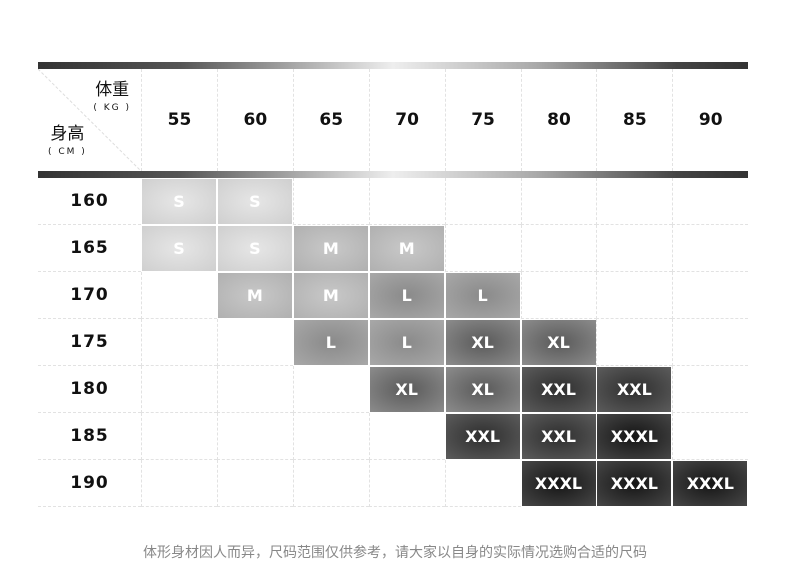  I want to click on weight-column-header: 55, so click(179, 120).